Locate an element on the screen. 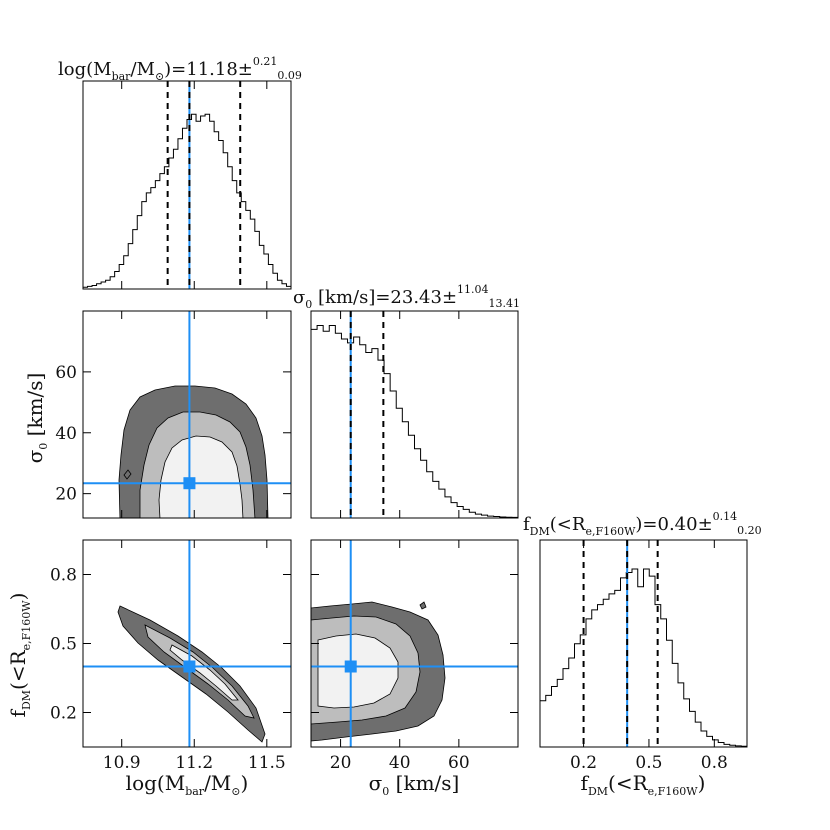 The height and width of the screenshot is (830, 830). frame-hist-logmbar is located at coordinates (187, 185).